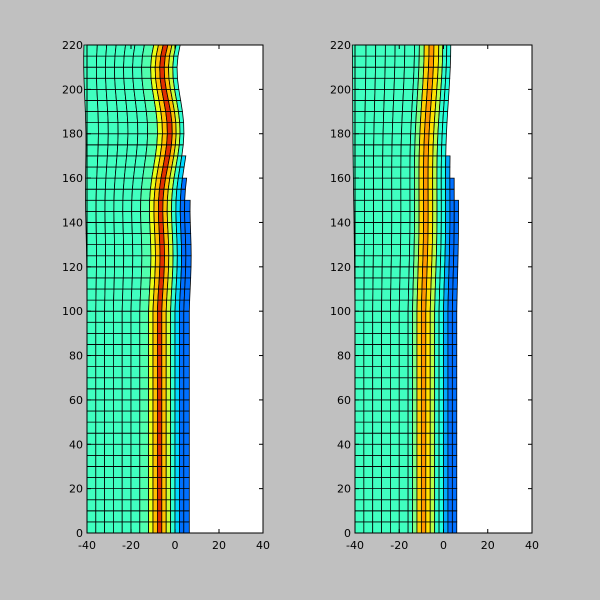 This screenshot has height=600, width=600. Describe the element at coordinates (72, 222) in the screenshot. I see `y-tick-label: 140` at that location.